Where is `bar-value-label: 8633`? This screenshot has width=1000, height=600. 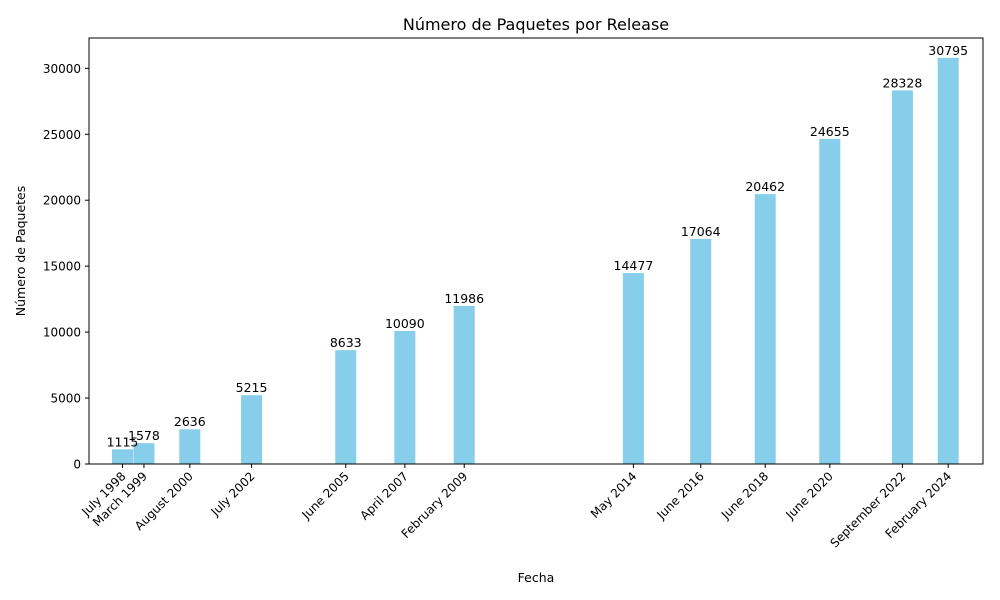 bar-value-label: 8633 is located at coordinates (346, 342).